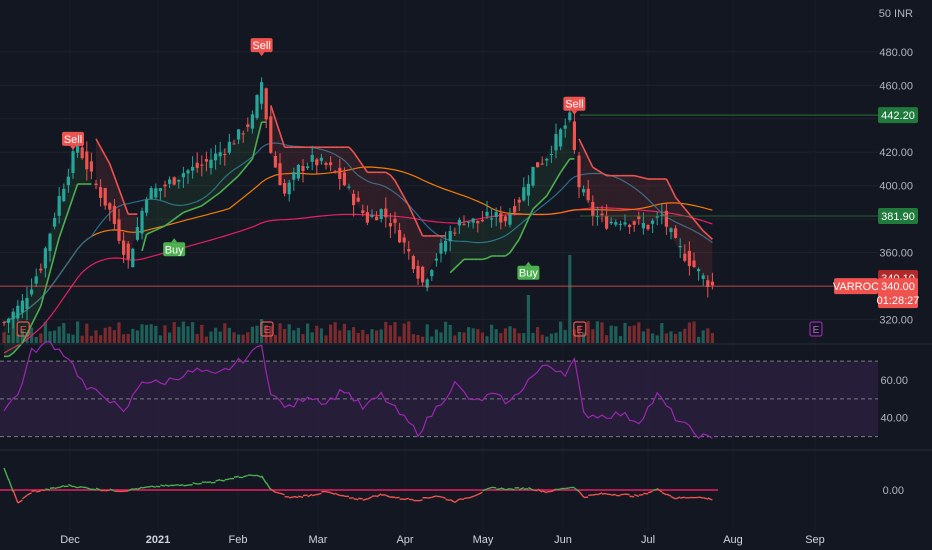 Image resolution: width=932 pixels, height=550 pixels. I want to click on oscillator-pane, so click(466, 476).